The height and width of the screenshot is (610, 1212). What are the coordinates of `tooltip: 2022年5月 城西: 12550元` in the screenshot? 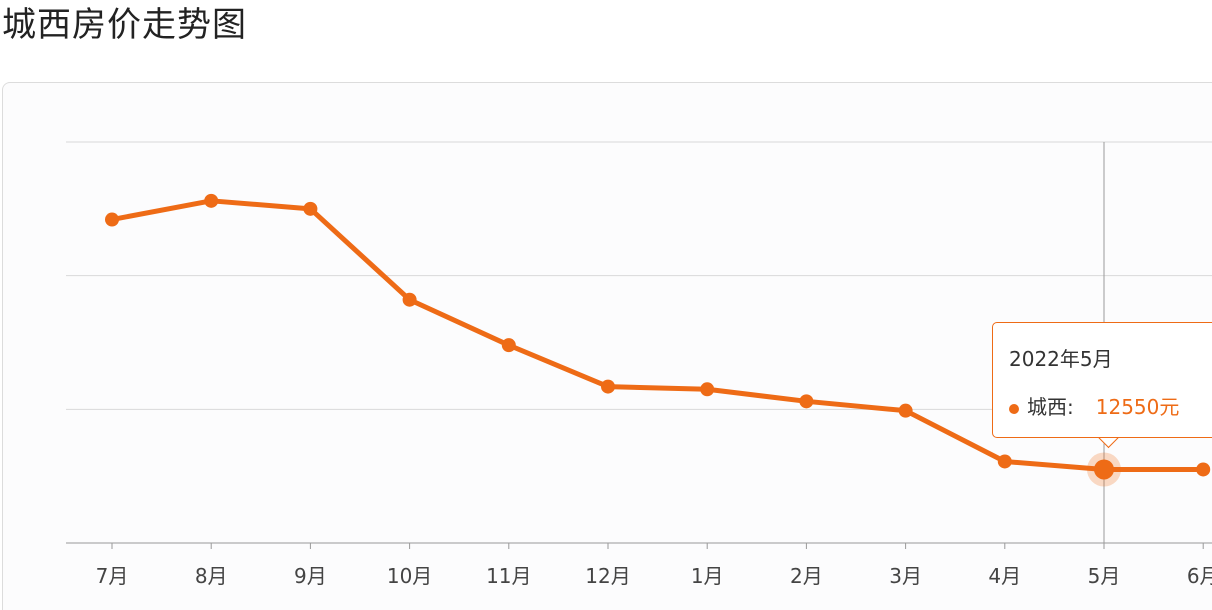 It's located at (1102, 380).